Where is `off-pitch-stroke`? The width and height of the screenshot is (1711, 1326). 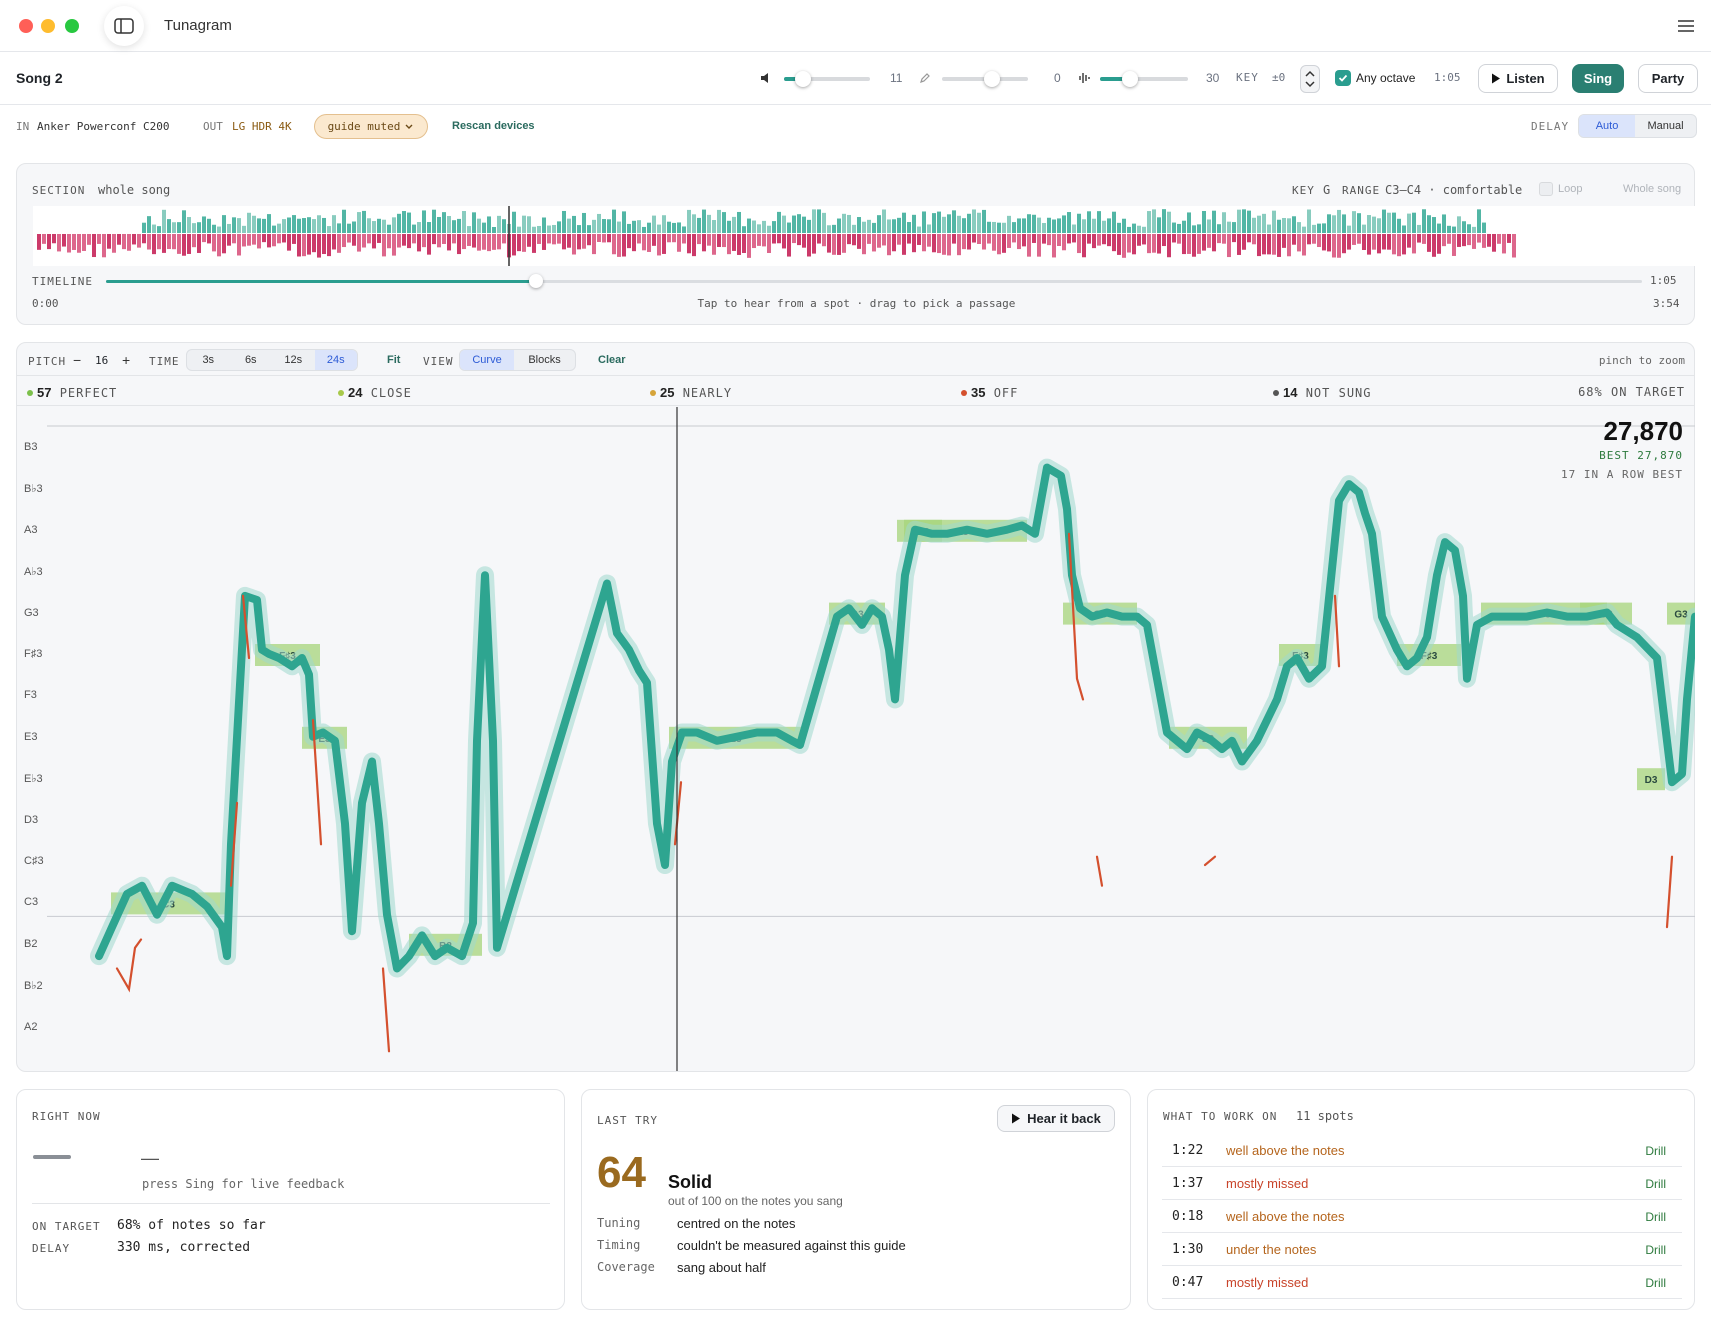
off-pitch-stroke is located at coordinates (678, 813).